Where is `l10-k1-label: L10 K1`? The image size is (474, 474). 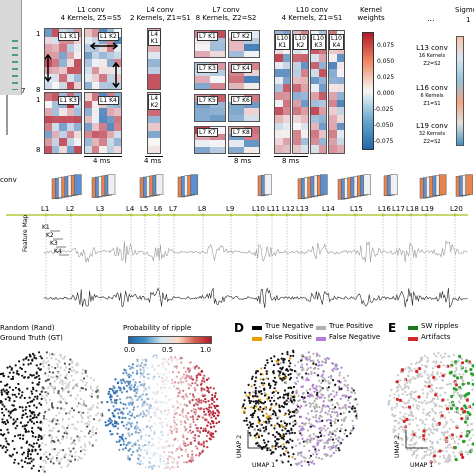
l10-k1-label: L10 K1 is located at coordinates (282, 42).